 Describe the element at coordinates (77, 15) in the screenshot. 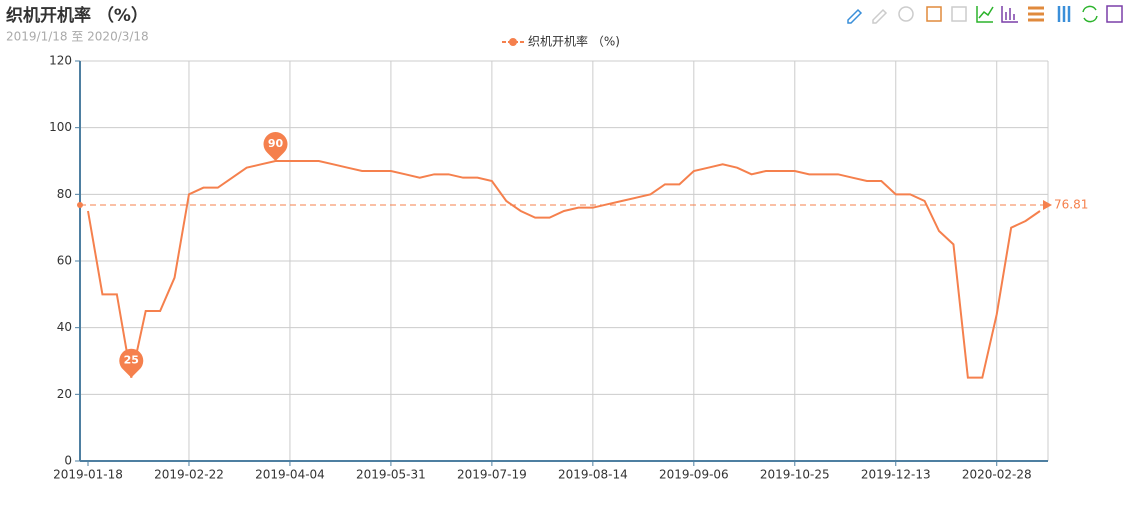

I see `chart-title: 织机开机率 （%）` at that location.